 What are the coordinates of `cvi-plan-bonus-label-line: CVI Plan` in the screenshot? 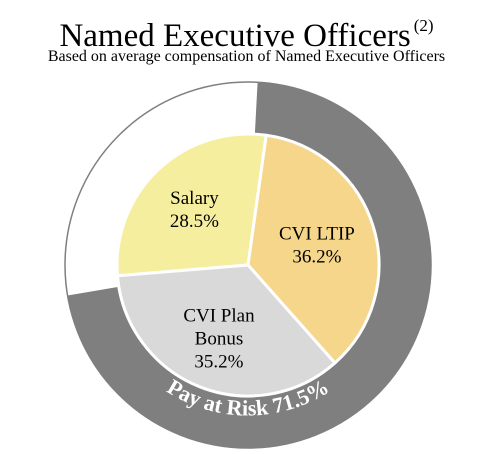 It's located at (219, 315).